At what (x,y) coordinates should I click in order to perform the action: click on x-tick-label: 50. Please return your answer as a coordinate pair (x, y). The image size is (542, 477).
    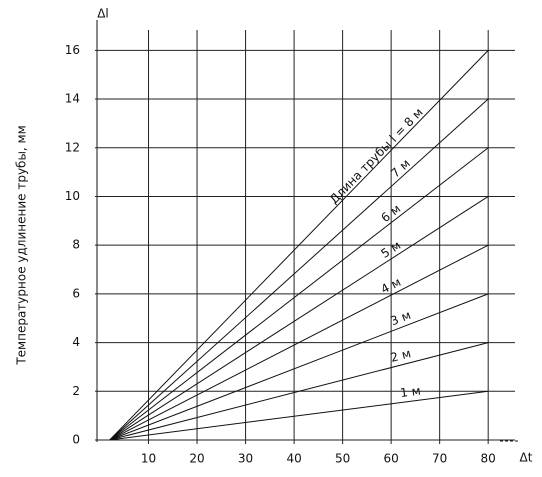
    Looking at the image, I should click on (342, 459).